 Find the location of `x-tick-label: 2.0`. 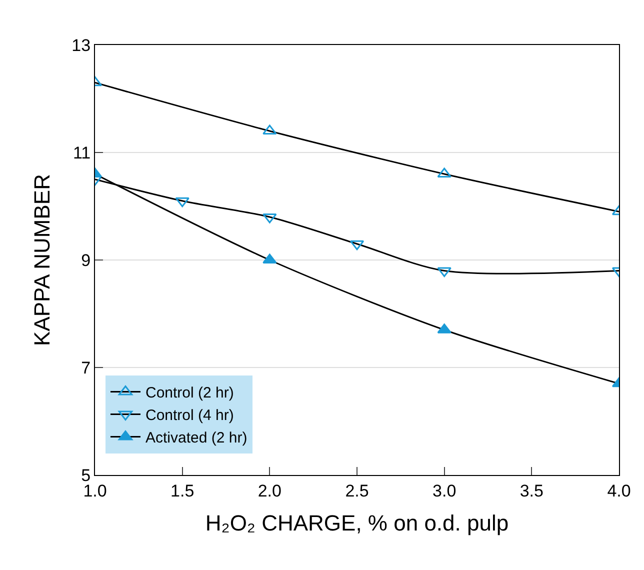

x-tick-label: 2.0 is located at coordinates (270, 490).